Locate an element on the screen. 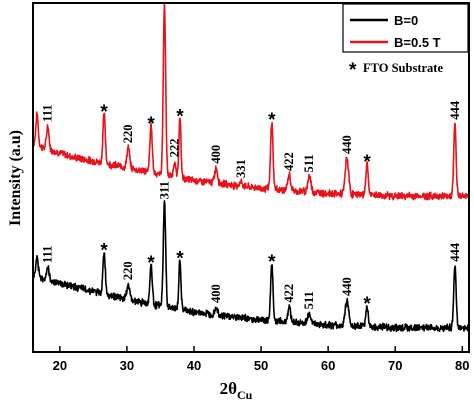 The image size is (474, 413). x-axis-title: 2θCu is located at coordinates (236, 390).